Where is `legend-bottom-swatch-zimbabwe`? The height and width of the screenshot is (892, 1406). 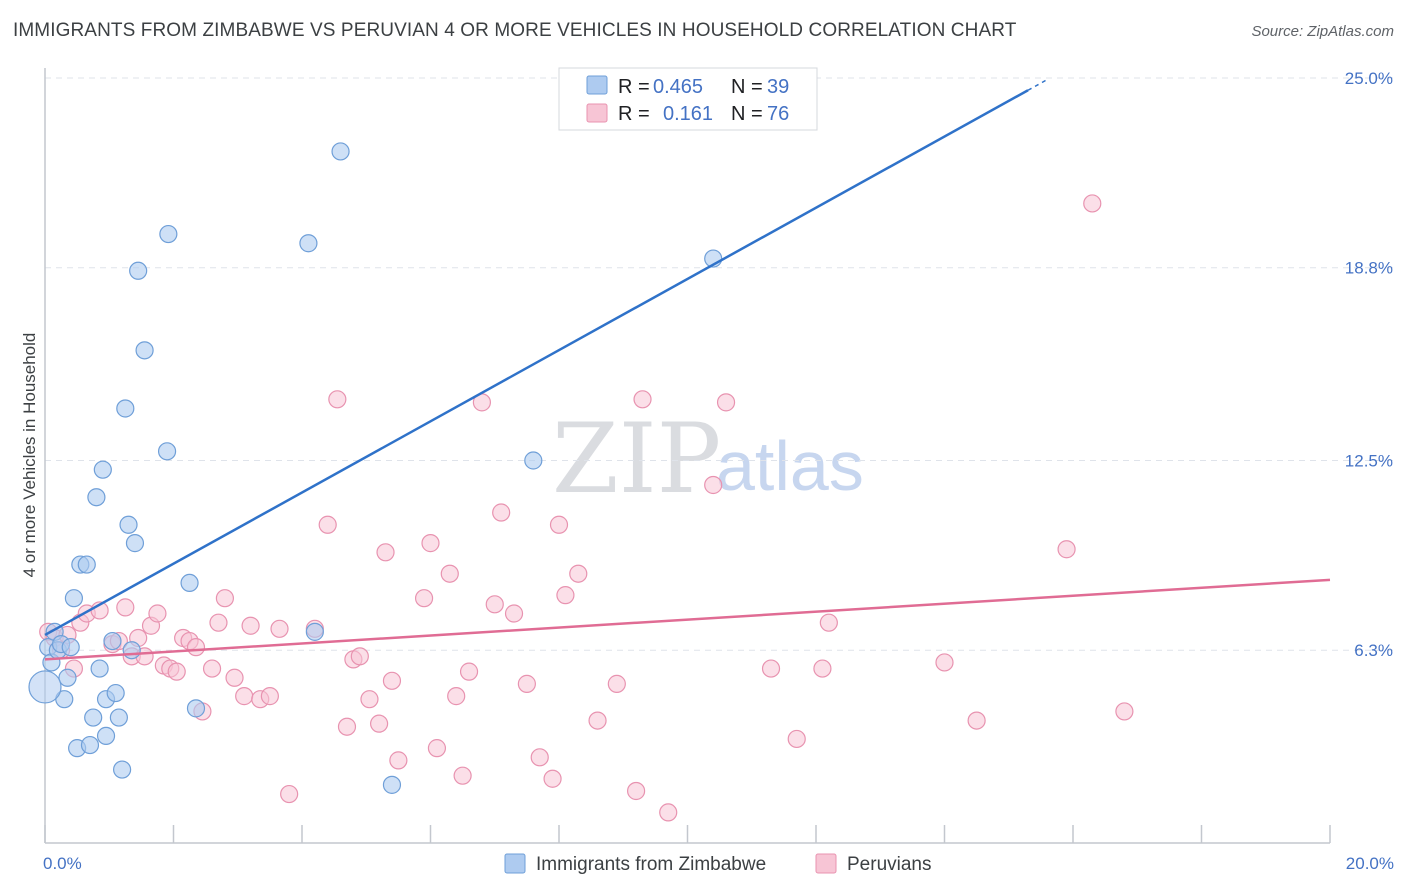
legend-bottom-swatch-zimbabwe is located at coordinates (515, 863).